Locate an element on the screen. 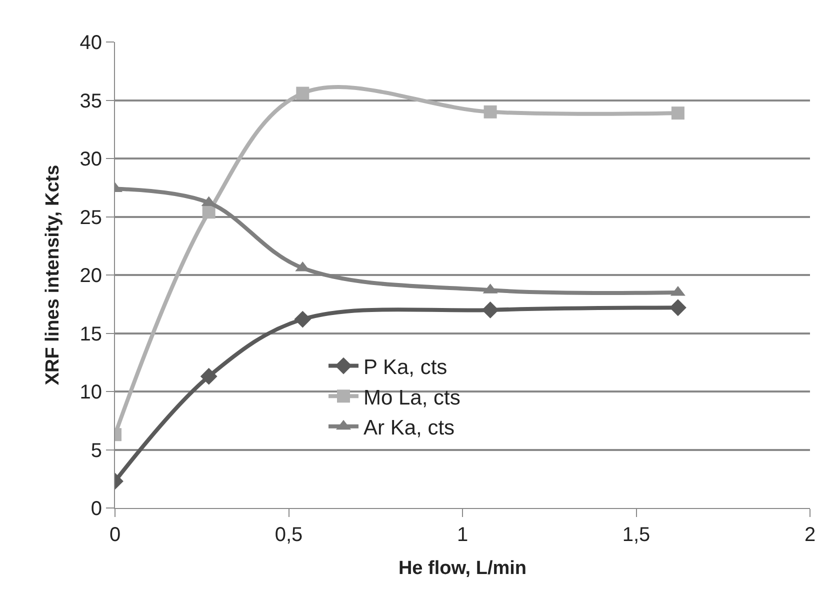  y-tick-label: 0 is located at coordinates (96, 509).